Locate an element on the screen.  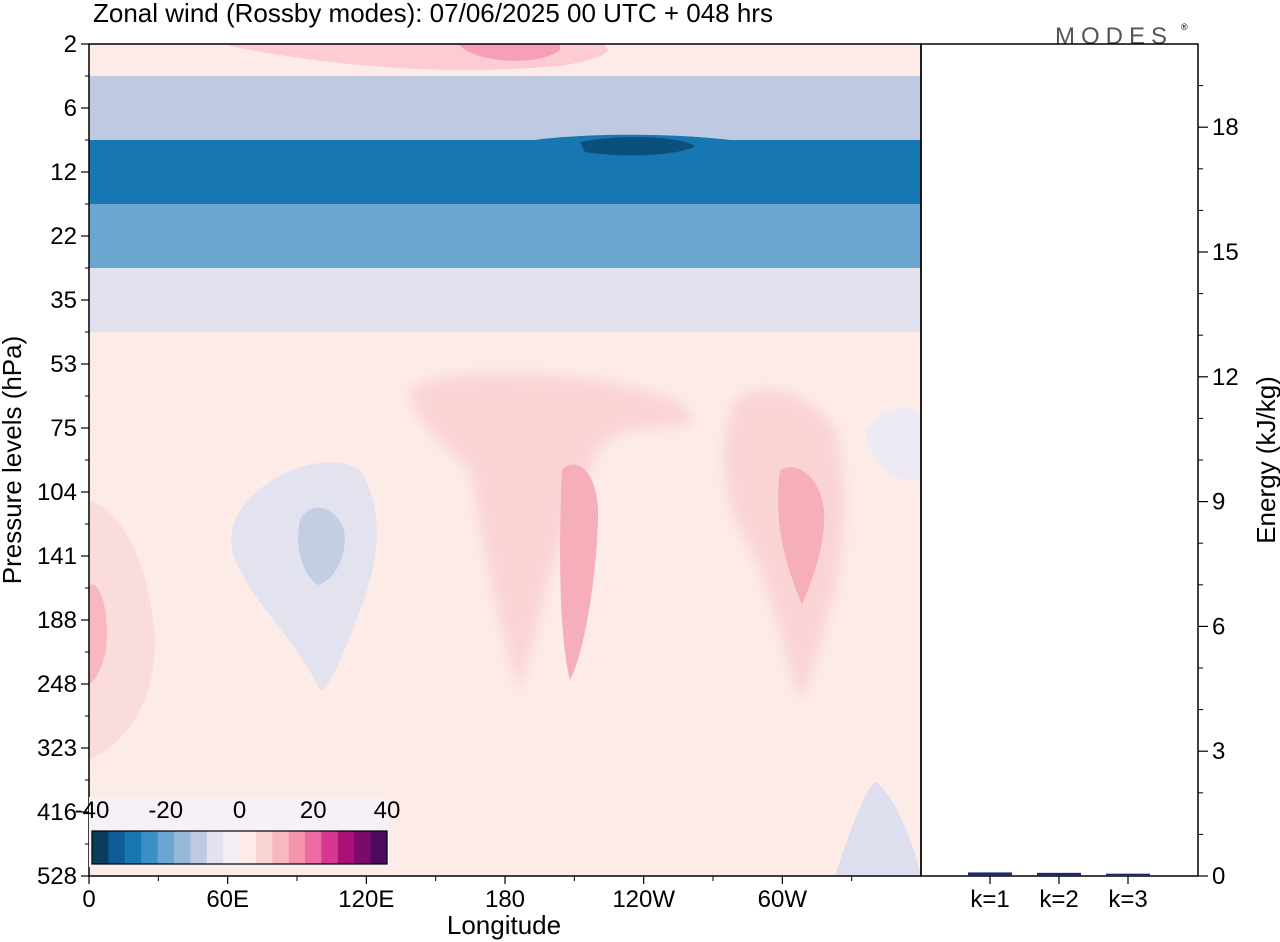
y-tick-label-53: 53 is located at coordinates (63, 364).